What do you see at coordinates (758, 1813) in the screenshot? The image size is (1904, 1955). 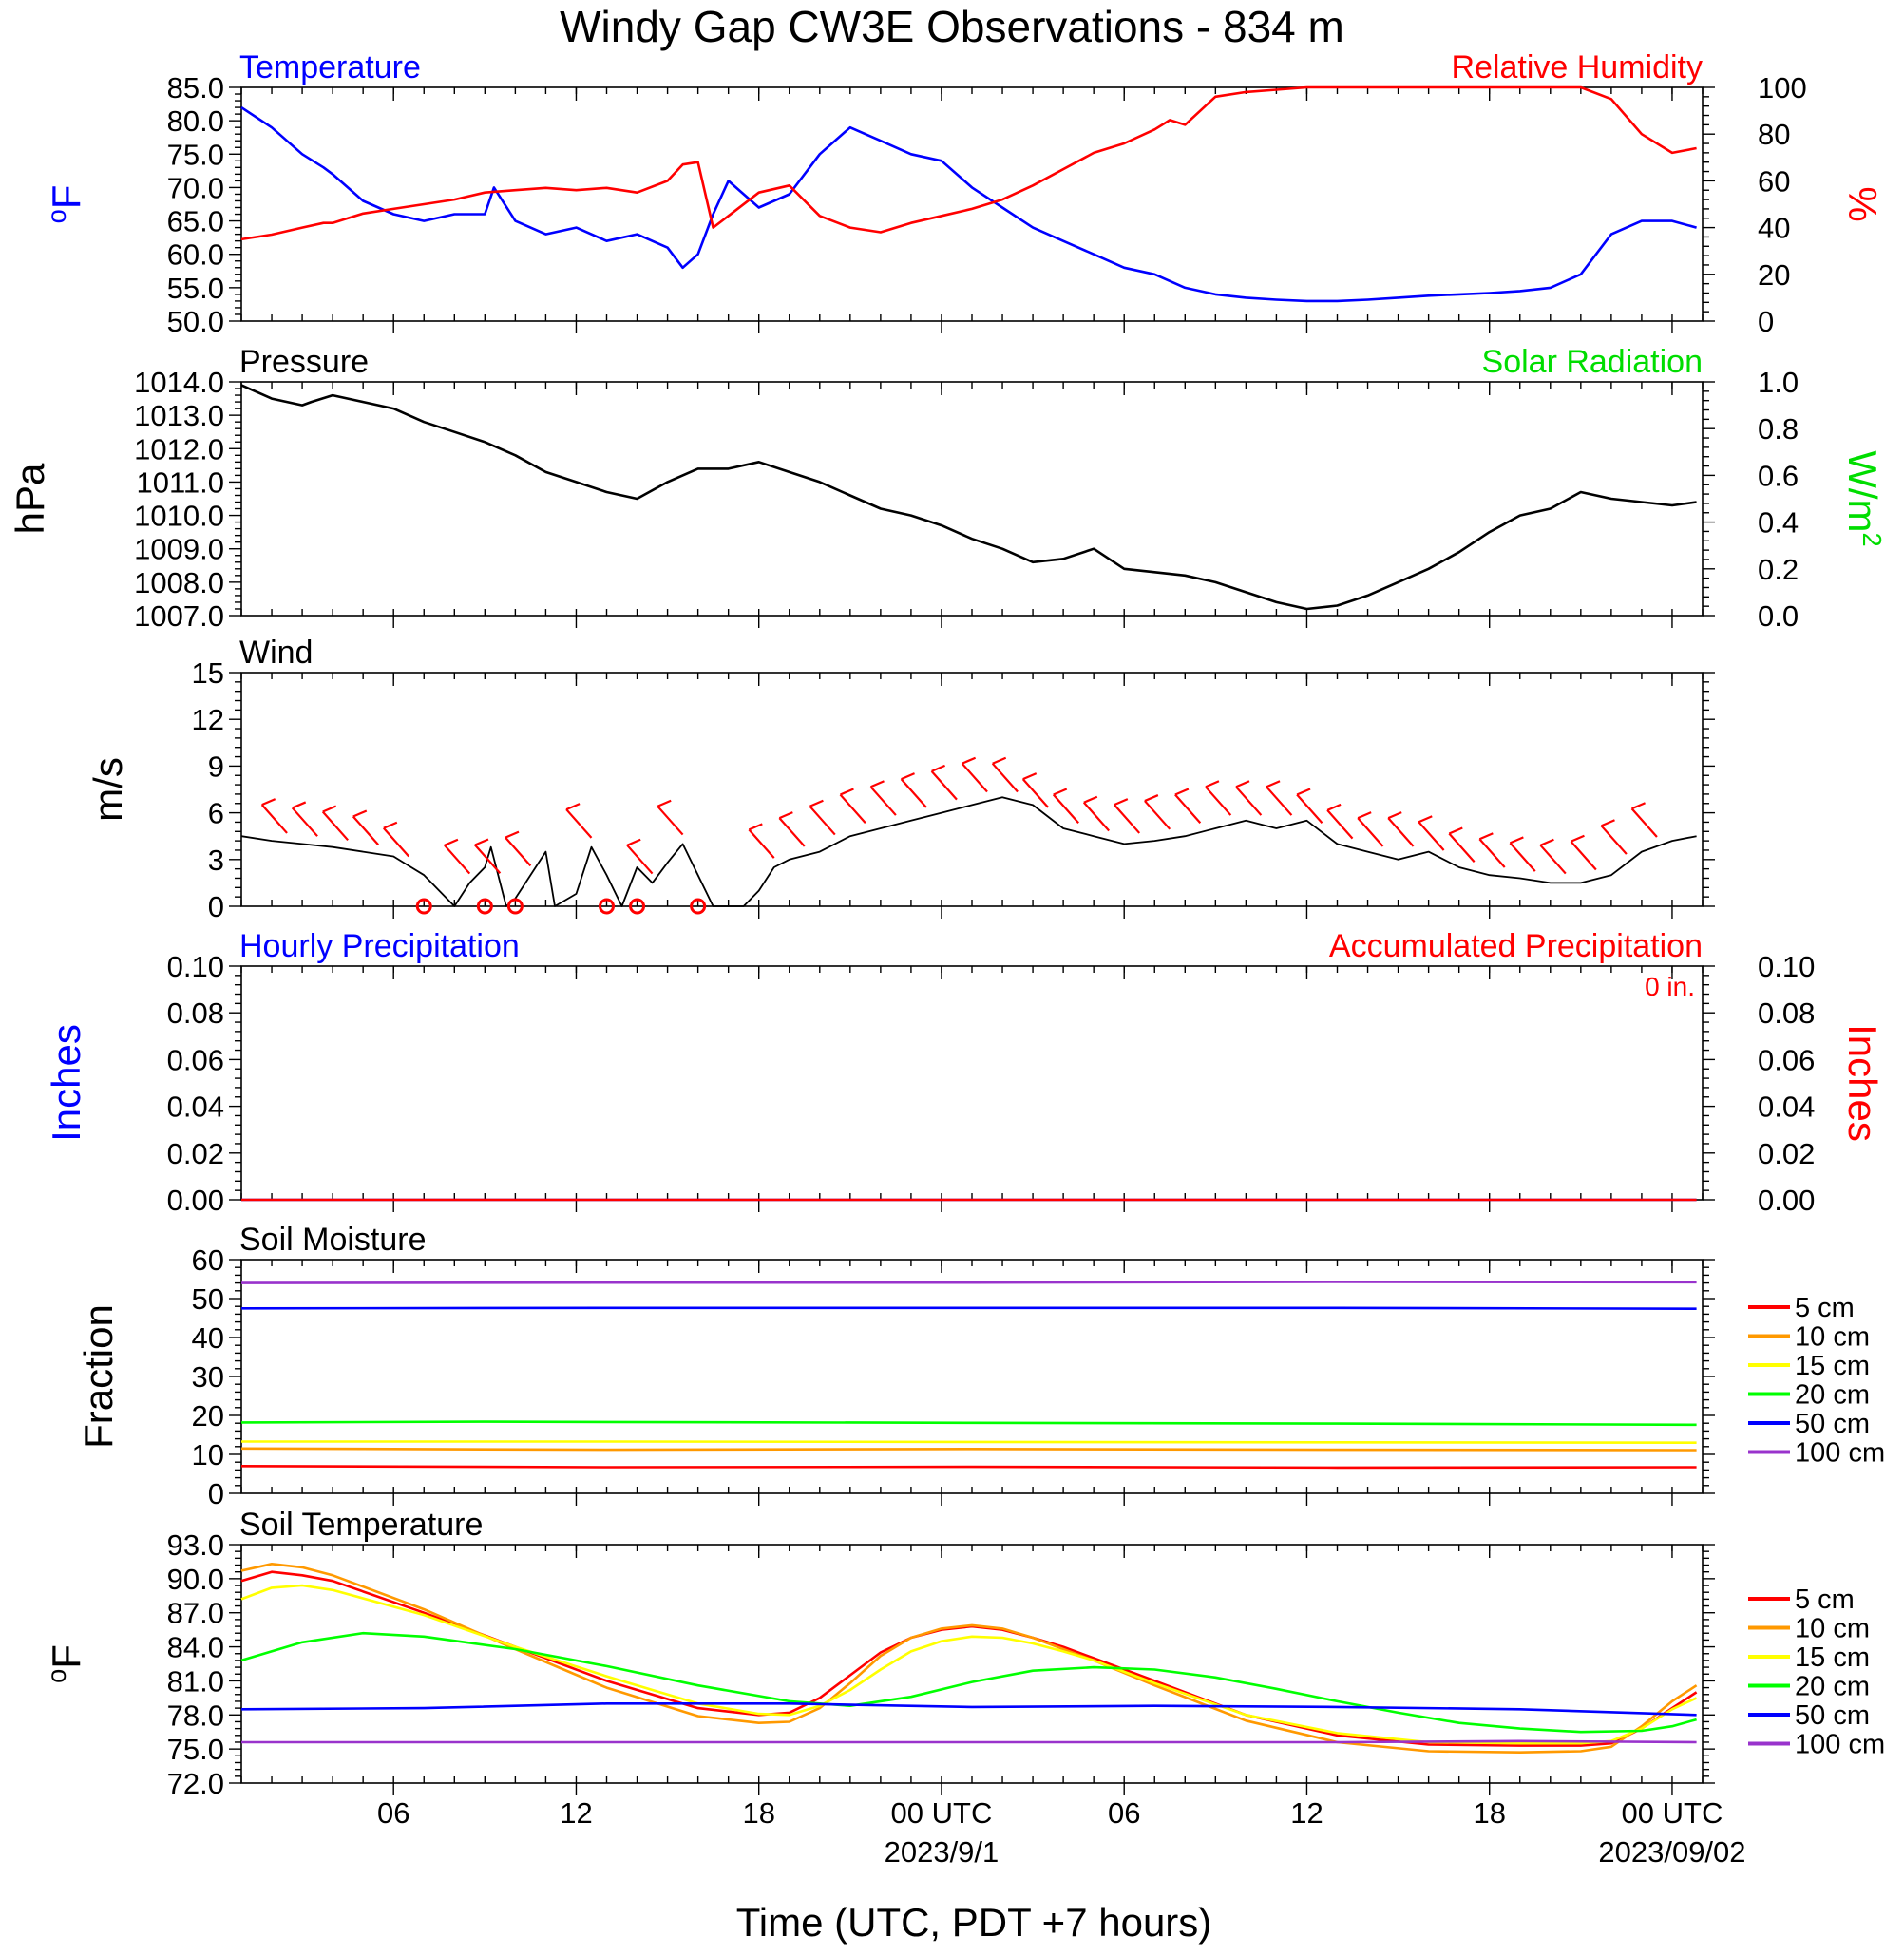 I see `x-tick-label: 18` at bounding box center [758, 1813].